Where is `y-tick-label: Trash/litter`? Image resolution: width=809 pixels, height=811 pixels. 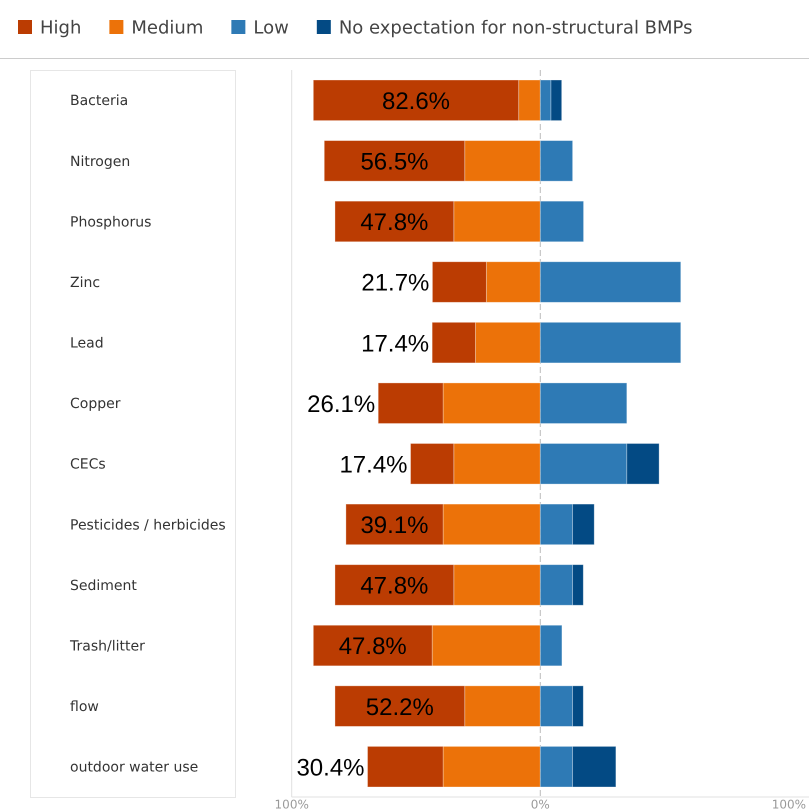 y-tick-label: Trash/litter is located at coordinates (107, 646).